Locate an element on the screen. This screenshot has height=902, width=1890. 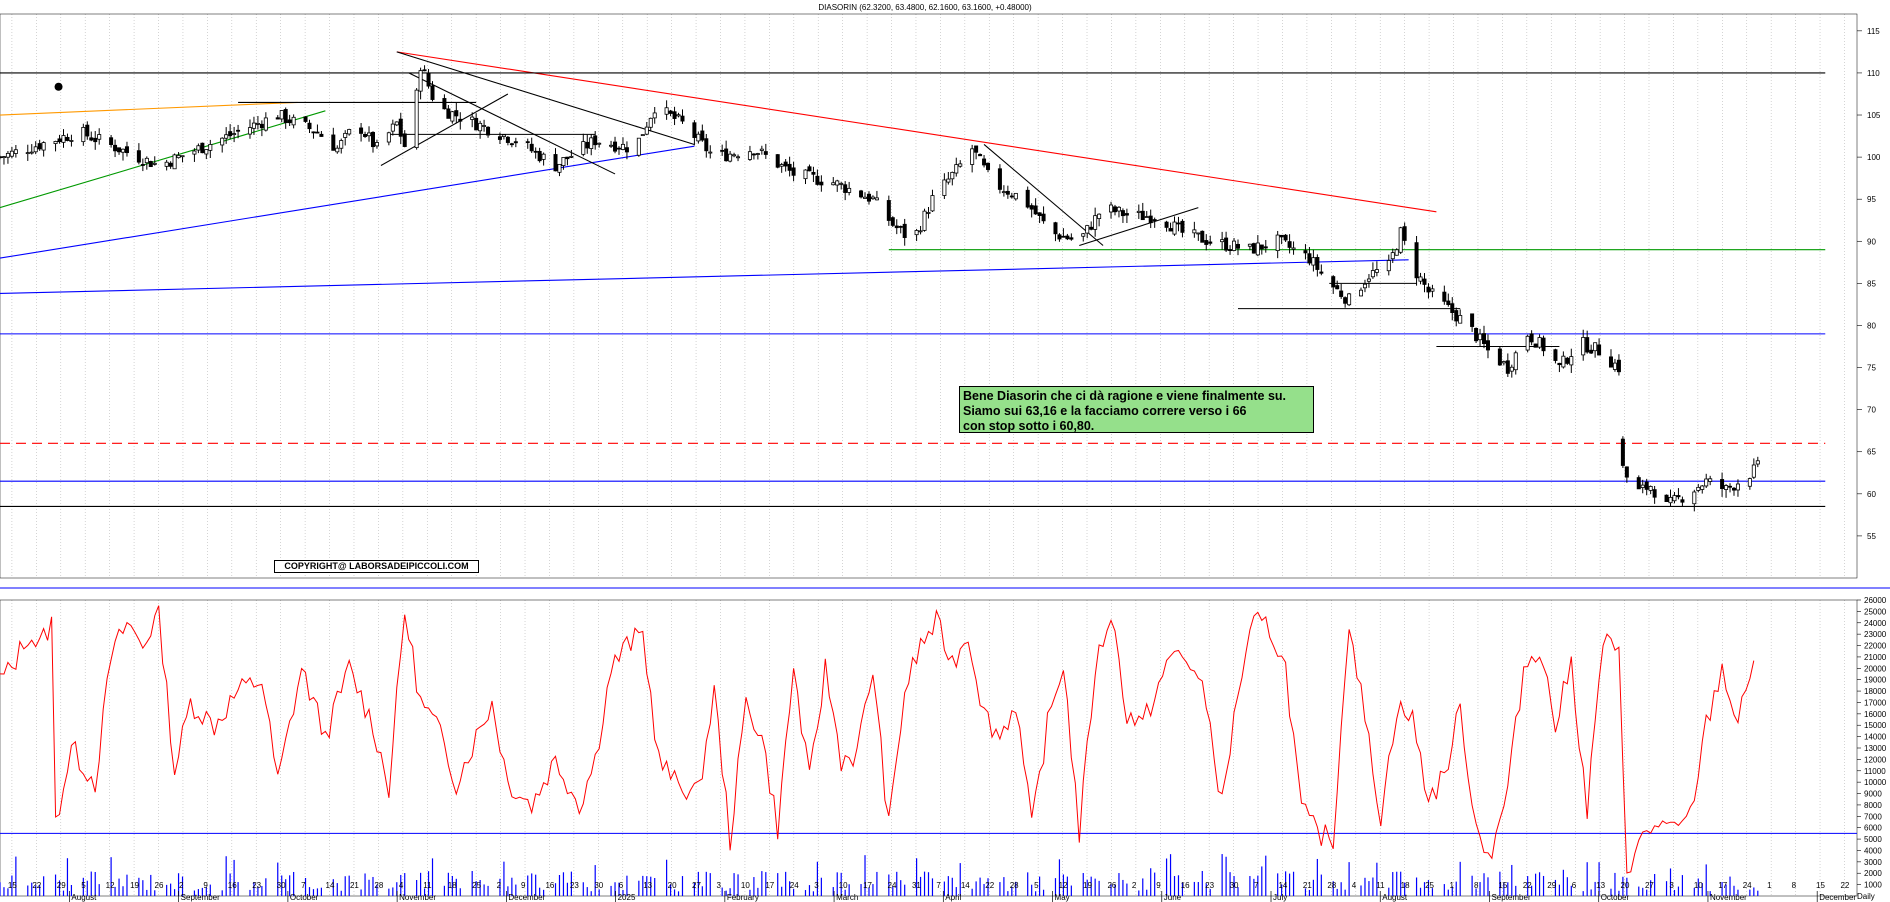
y-tick-label-price: 90 is located at coordinates (1871, 241).